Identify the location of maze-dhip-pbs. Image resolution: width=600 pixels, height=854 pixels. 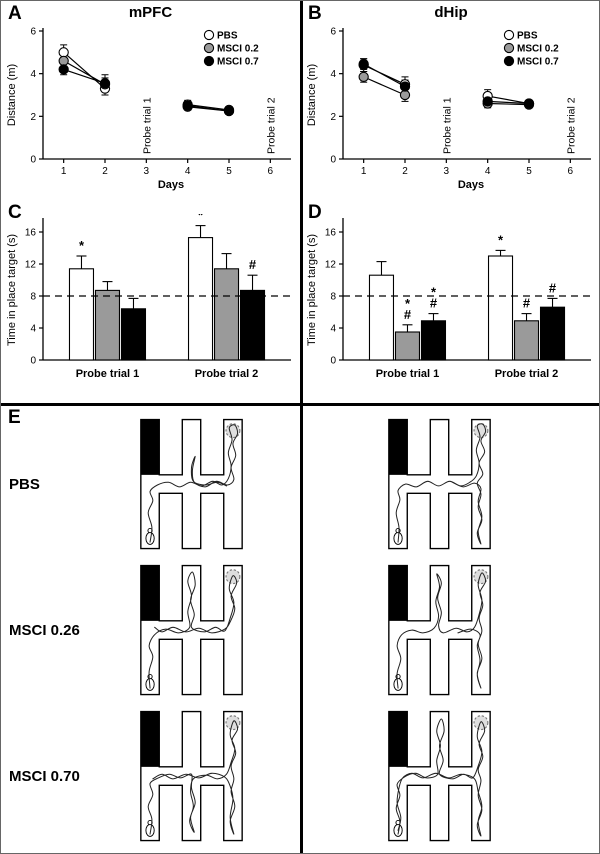
(439, 484).